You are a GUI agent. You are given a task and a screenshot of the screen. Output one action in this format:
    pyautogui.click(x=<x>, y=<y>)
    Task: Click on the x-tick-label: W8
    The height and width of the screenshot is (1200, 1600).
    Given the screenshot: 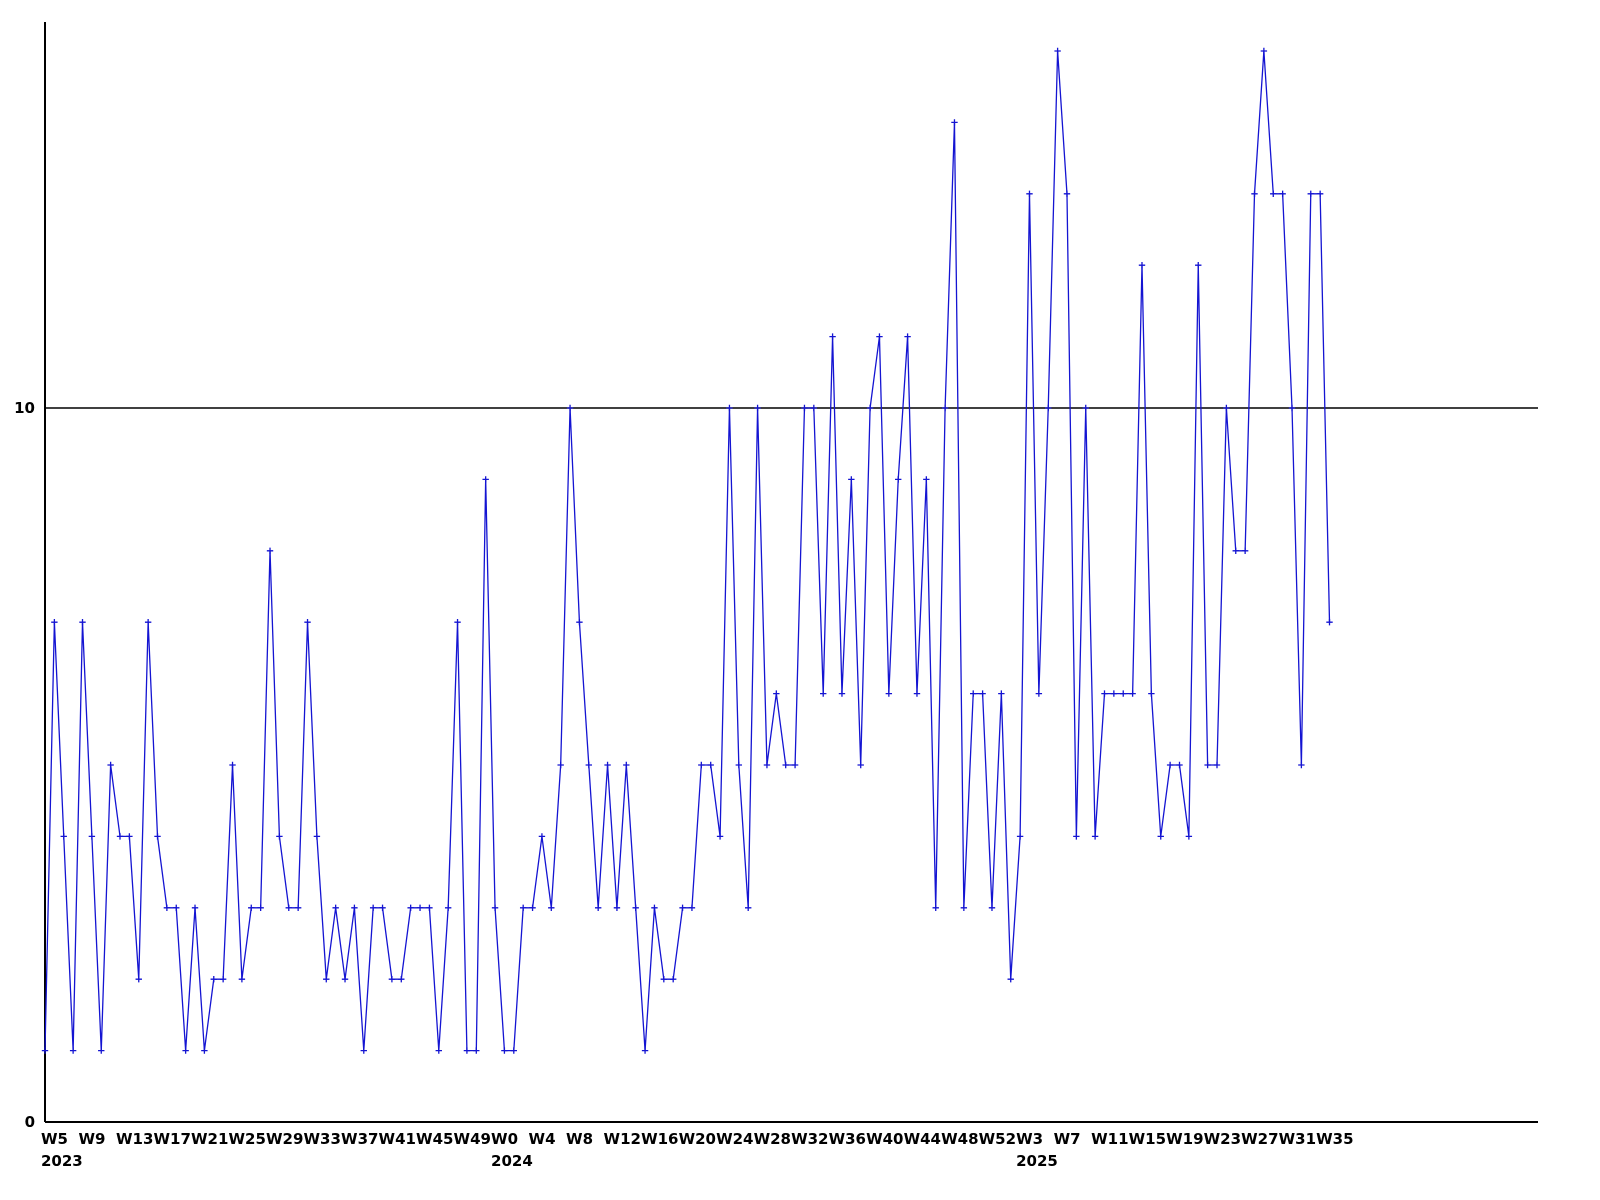 What is the action you would take?
    pyautogui.click(x=579, y=1139)
    